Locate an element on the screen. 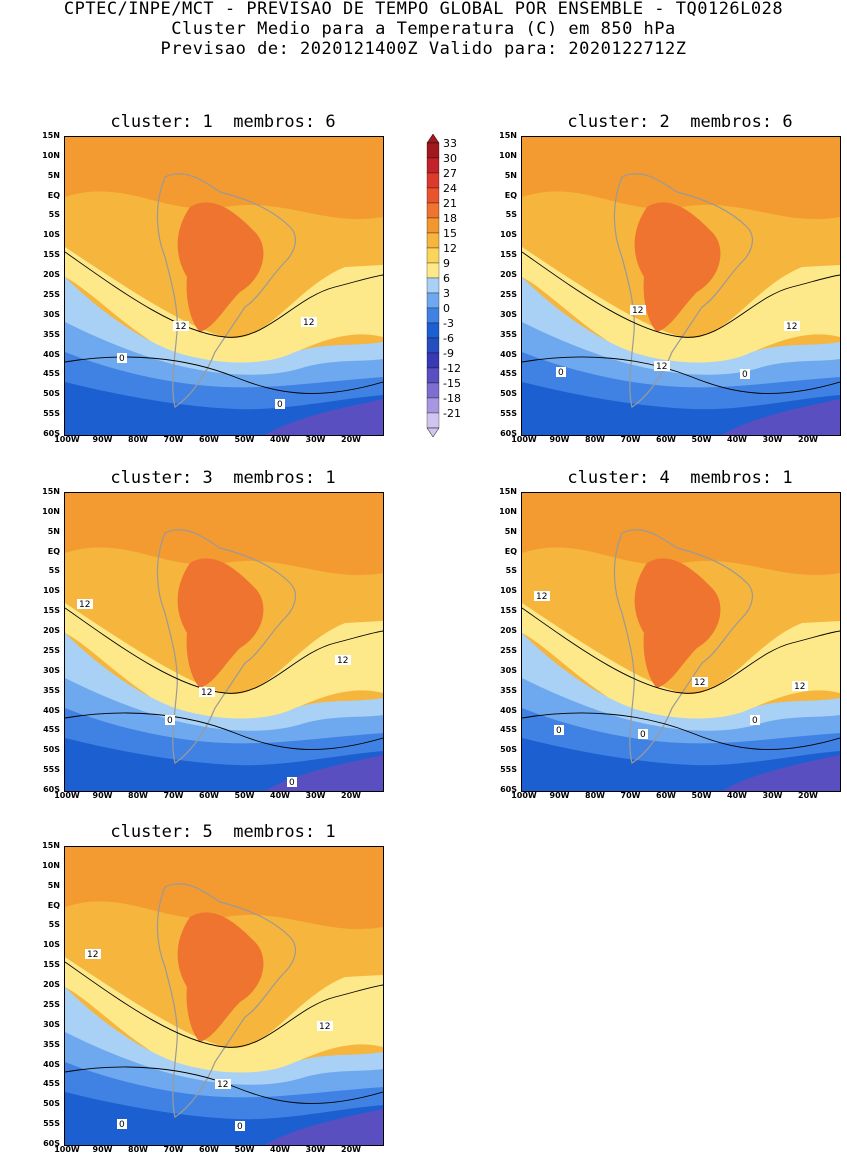 Image resolution: width=847 pixels, height=1157 pixels. map-field: 12 12 12 0 0 is located at coordinates (224, 996).